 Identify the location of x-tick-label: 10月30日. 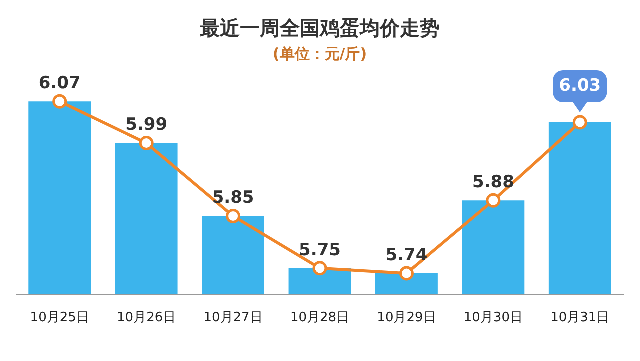
(493, 318).